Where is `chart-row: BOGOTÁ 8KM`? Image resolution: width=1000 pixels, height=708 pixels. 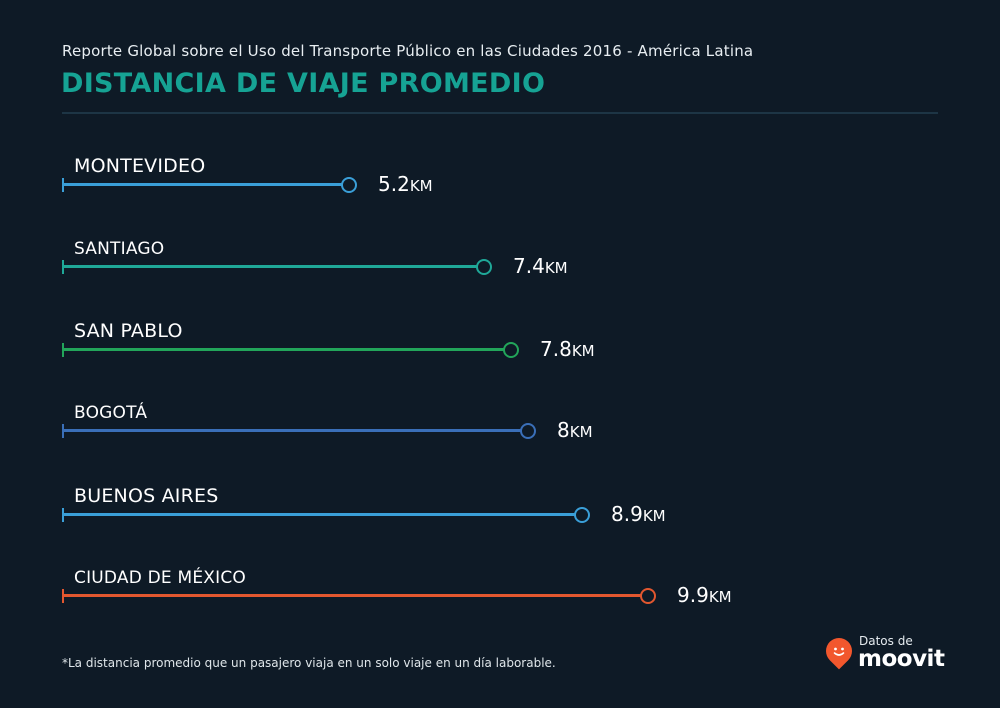 chart-row: BOGOTÁ 8KM is located at coordinates (500, 431).